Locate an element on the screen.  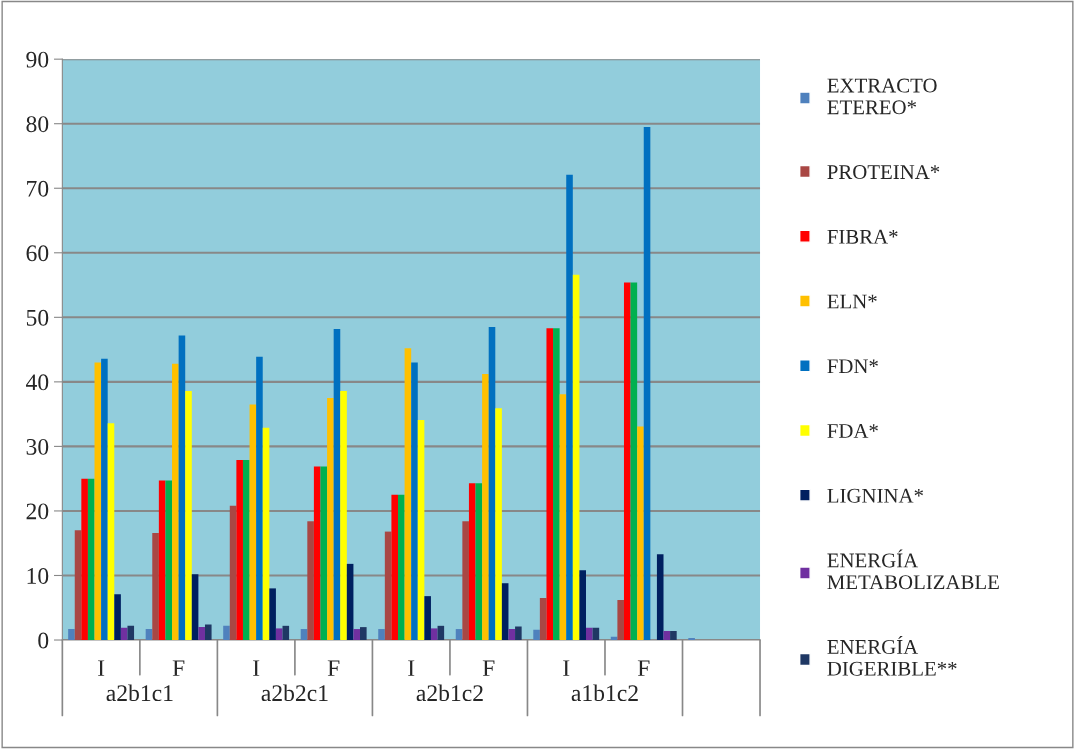
y-tick-label: 60 is located at coordinates (37, 253).